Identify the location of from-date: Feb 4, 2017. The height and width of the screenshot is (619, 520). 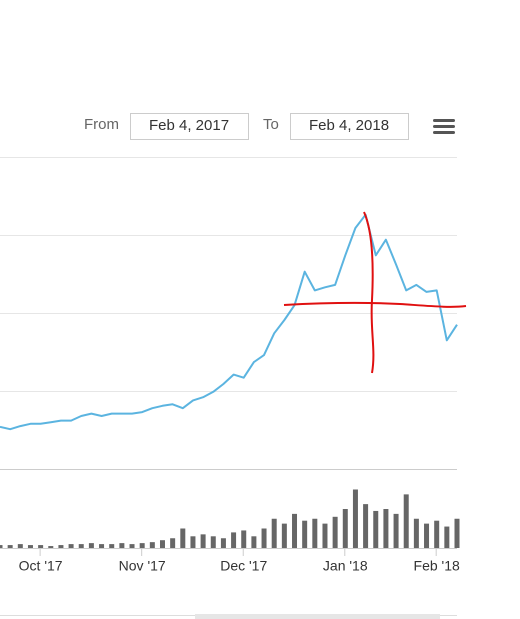
(189, 125).